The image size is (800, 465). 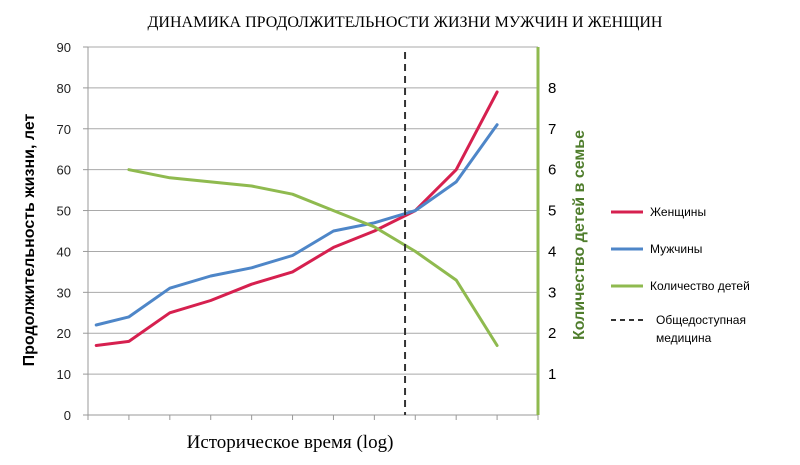 I want to click on y-tick-label-left: 30, so click(x=64, y=292).